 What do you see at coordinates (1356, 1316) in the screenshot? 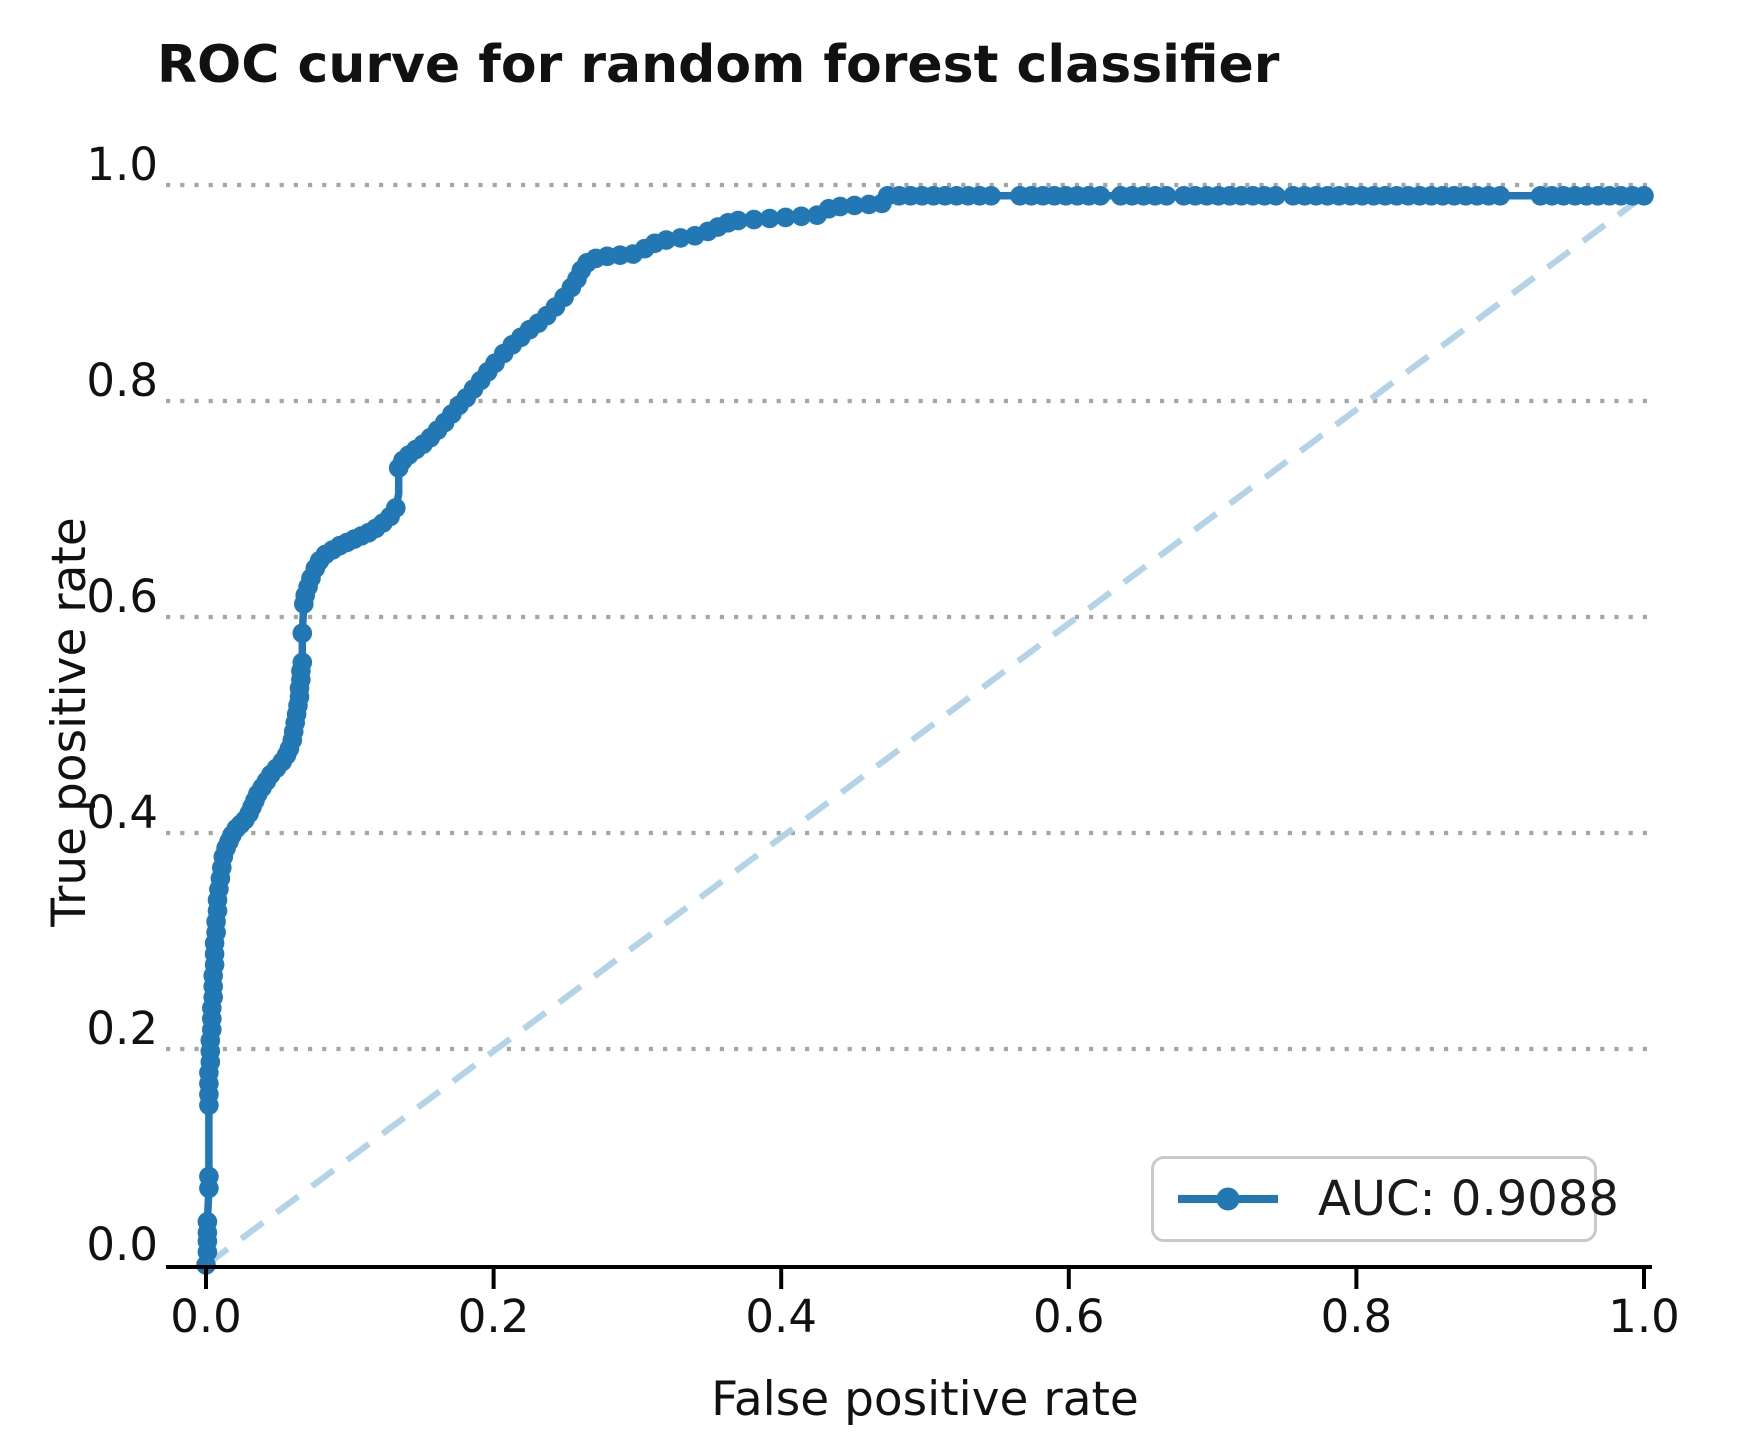
I see `x-tick-label: 0.8` at bounding box center [1356, 1316].